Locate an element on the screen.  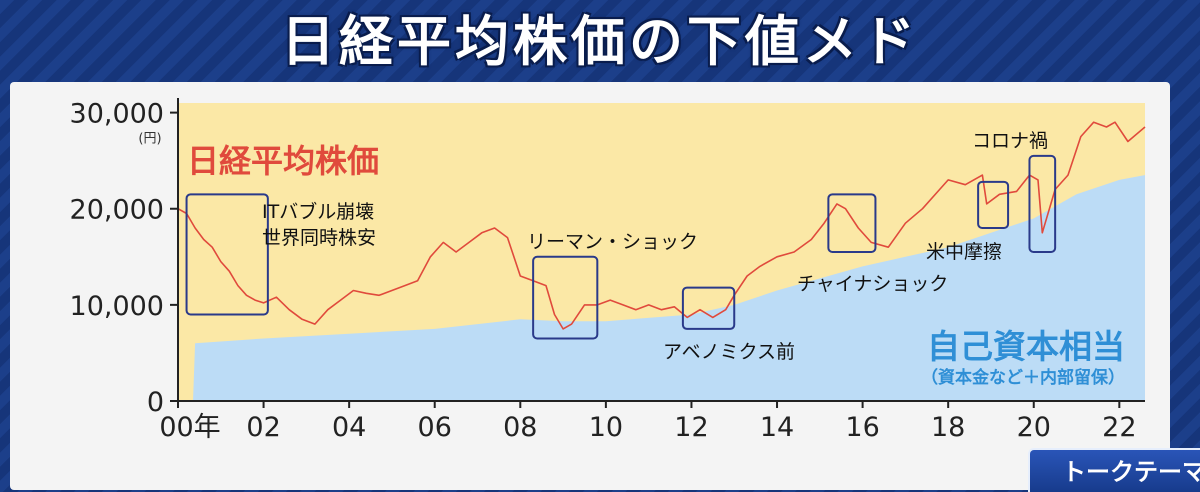
x-tick-label: 00年 is located at coordinates (189, 427).